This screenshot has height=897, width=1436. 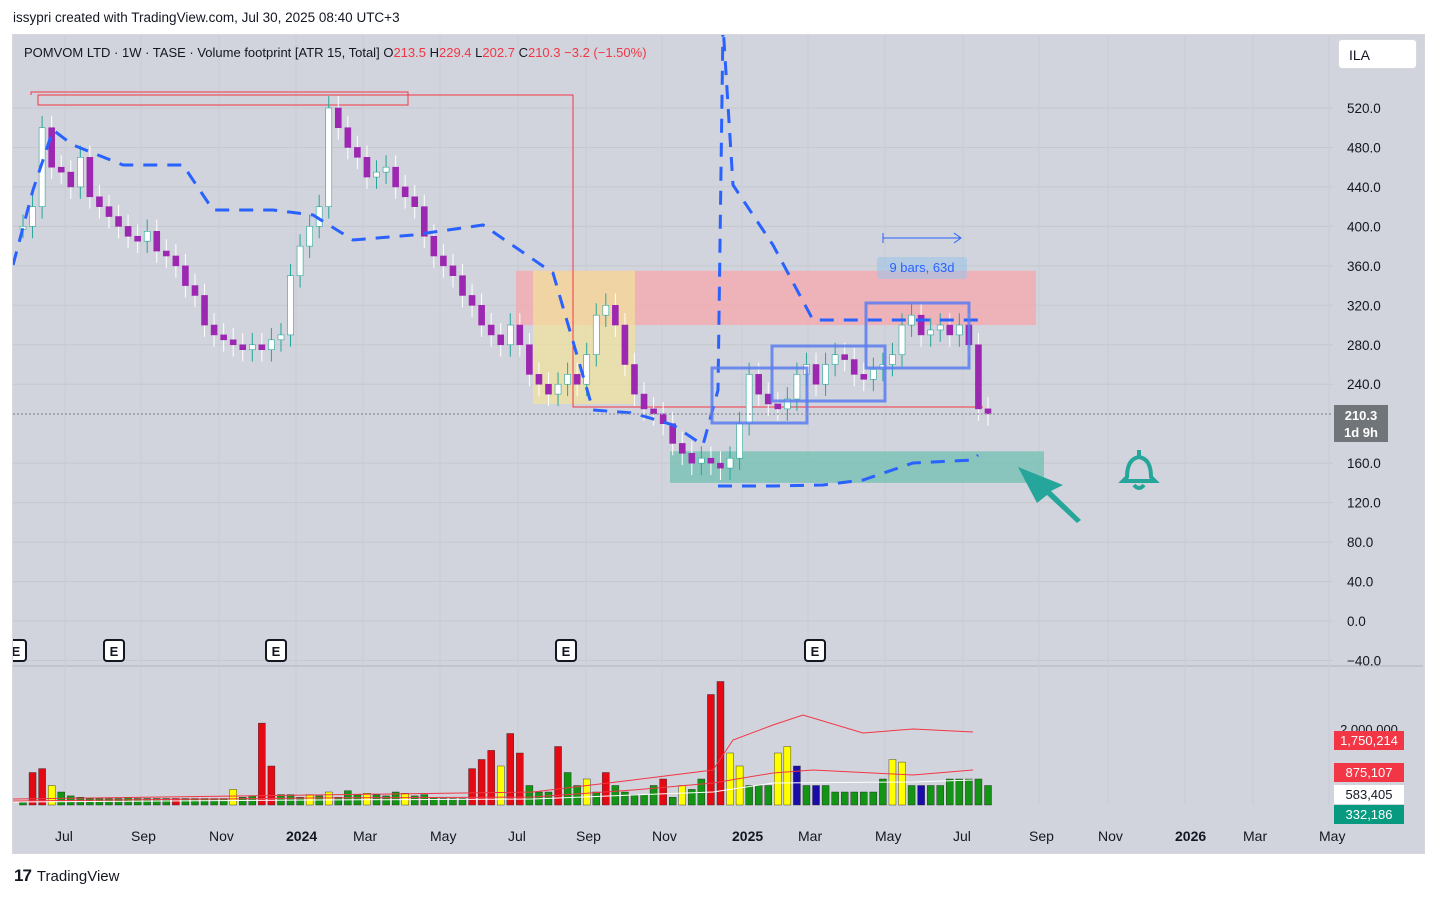 What do you see at coordinates (455, 52) in the screenshot?
I see `high-value: 229.4` at bounding box center [455, 52].